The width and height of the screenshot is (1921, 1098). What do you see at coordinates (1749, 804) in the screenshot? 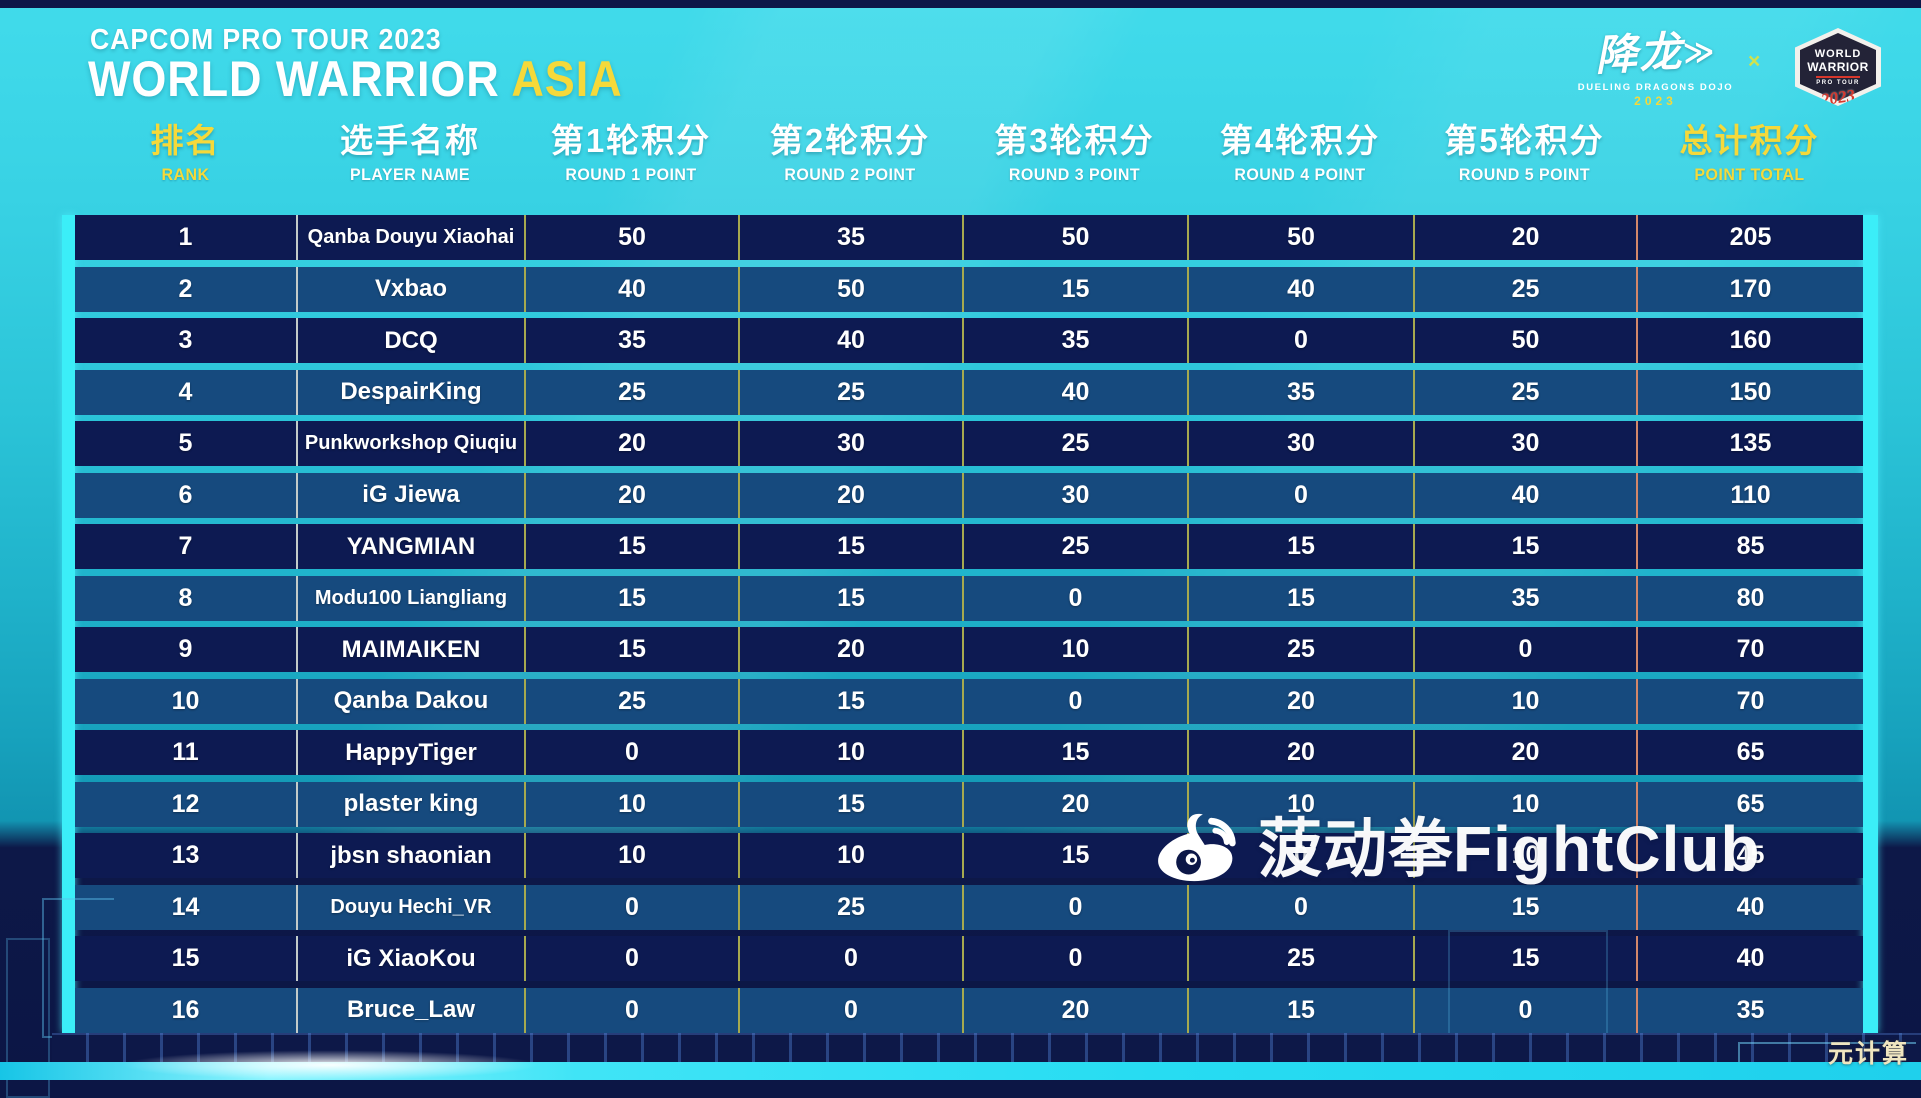
I see `point-total-cell: 65` at bounding box center [1749, 804].